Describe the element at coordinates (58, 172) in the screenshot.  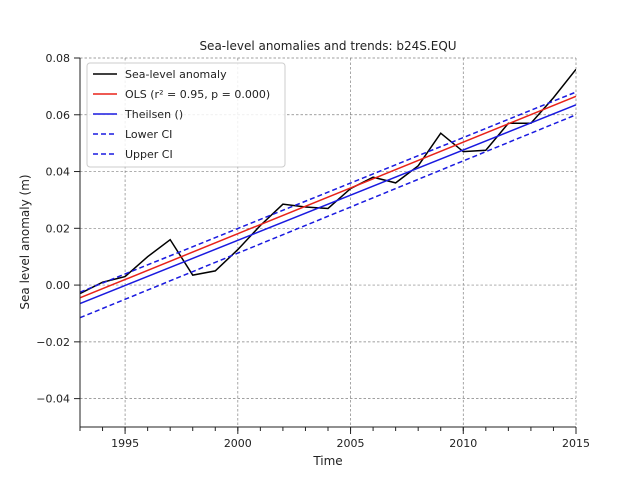
I see `y-tick-label: 0.04` at that location.